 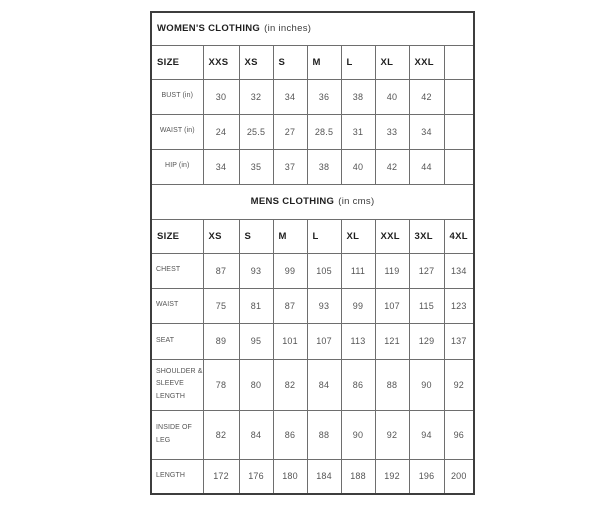 What do you see at coordinates (177, 166) in the screenshot?
I see `women-row-label: HIP (in)` at bounding box center [177, 166].